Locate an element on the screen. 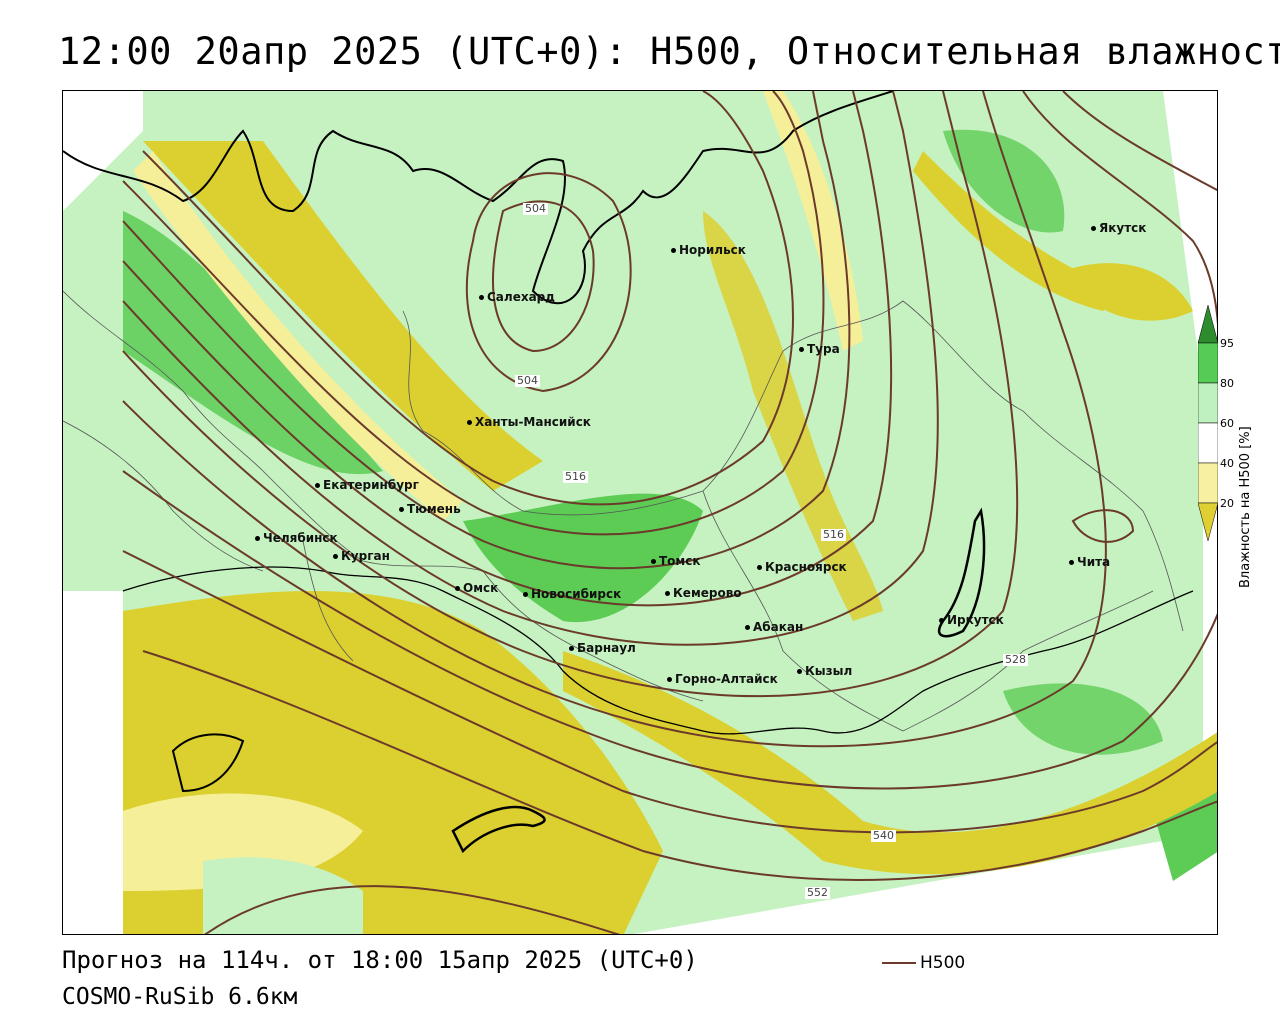 The width and height of the screenshot is (1280, 1024). legend-tick: 40 is located at coordinates (1227, 463).